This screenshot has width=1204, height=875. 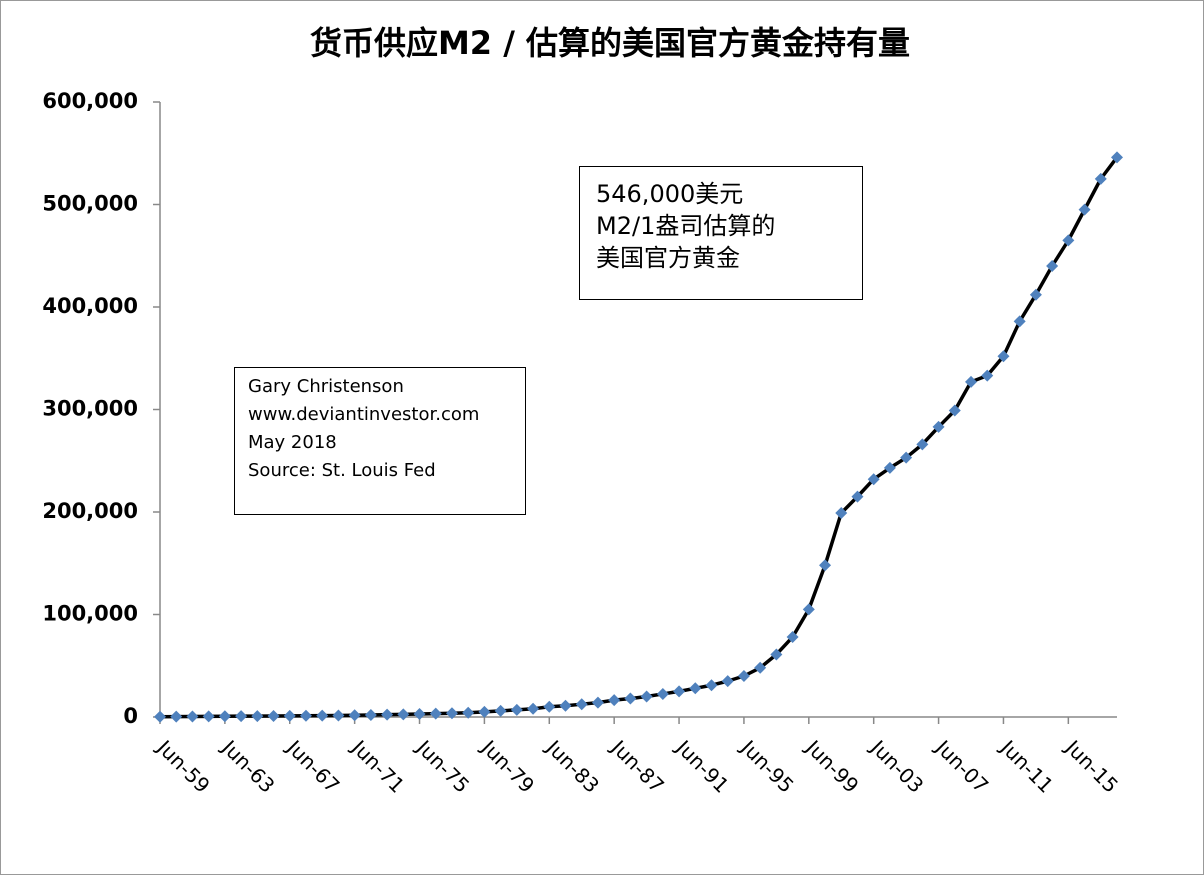 What do you see at coordinates (669, 194) in the screenshot?
I see `annotation-text: 546,000美元` at bounding box center [669, 194].